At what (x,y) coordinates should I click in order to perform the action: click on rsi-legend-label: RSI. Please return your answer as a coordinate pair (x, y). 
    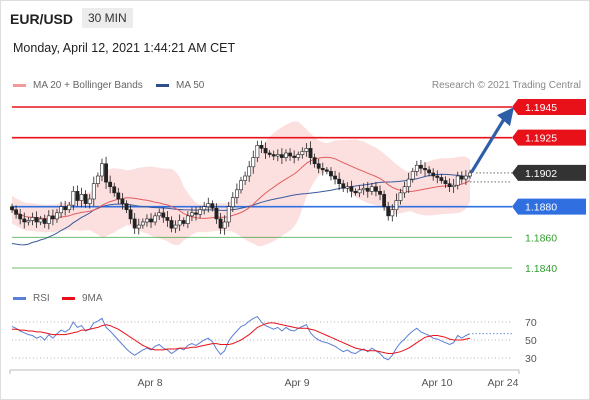
    Looking at the image, I should click on (41, 298).